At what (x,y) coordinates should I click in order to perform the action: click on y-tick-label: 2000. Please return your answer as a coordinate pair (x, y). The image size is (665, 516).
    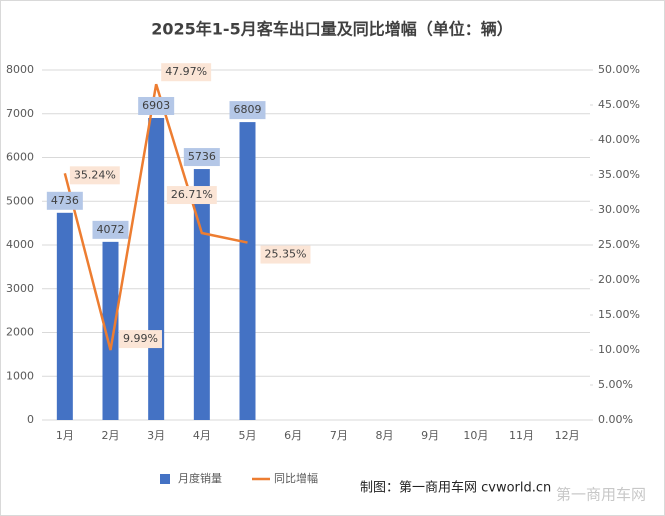
    Looking at the image, I should click on (20, 332).